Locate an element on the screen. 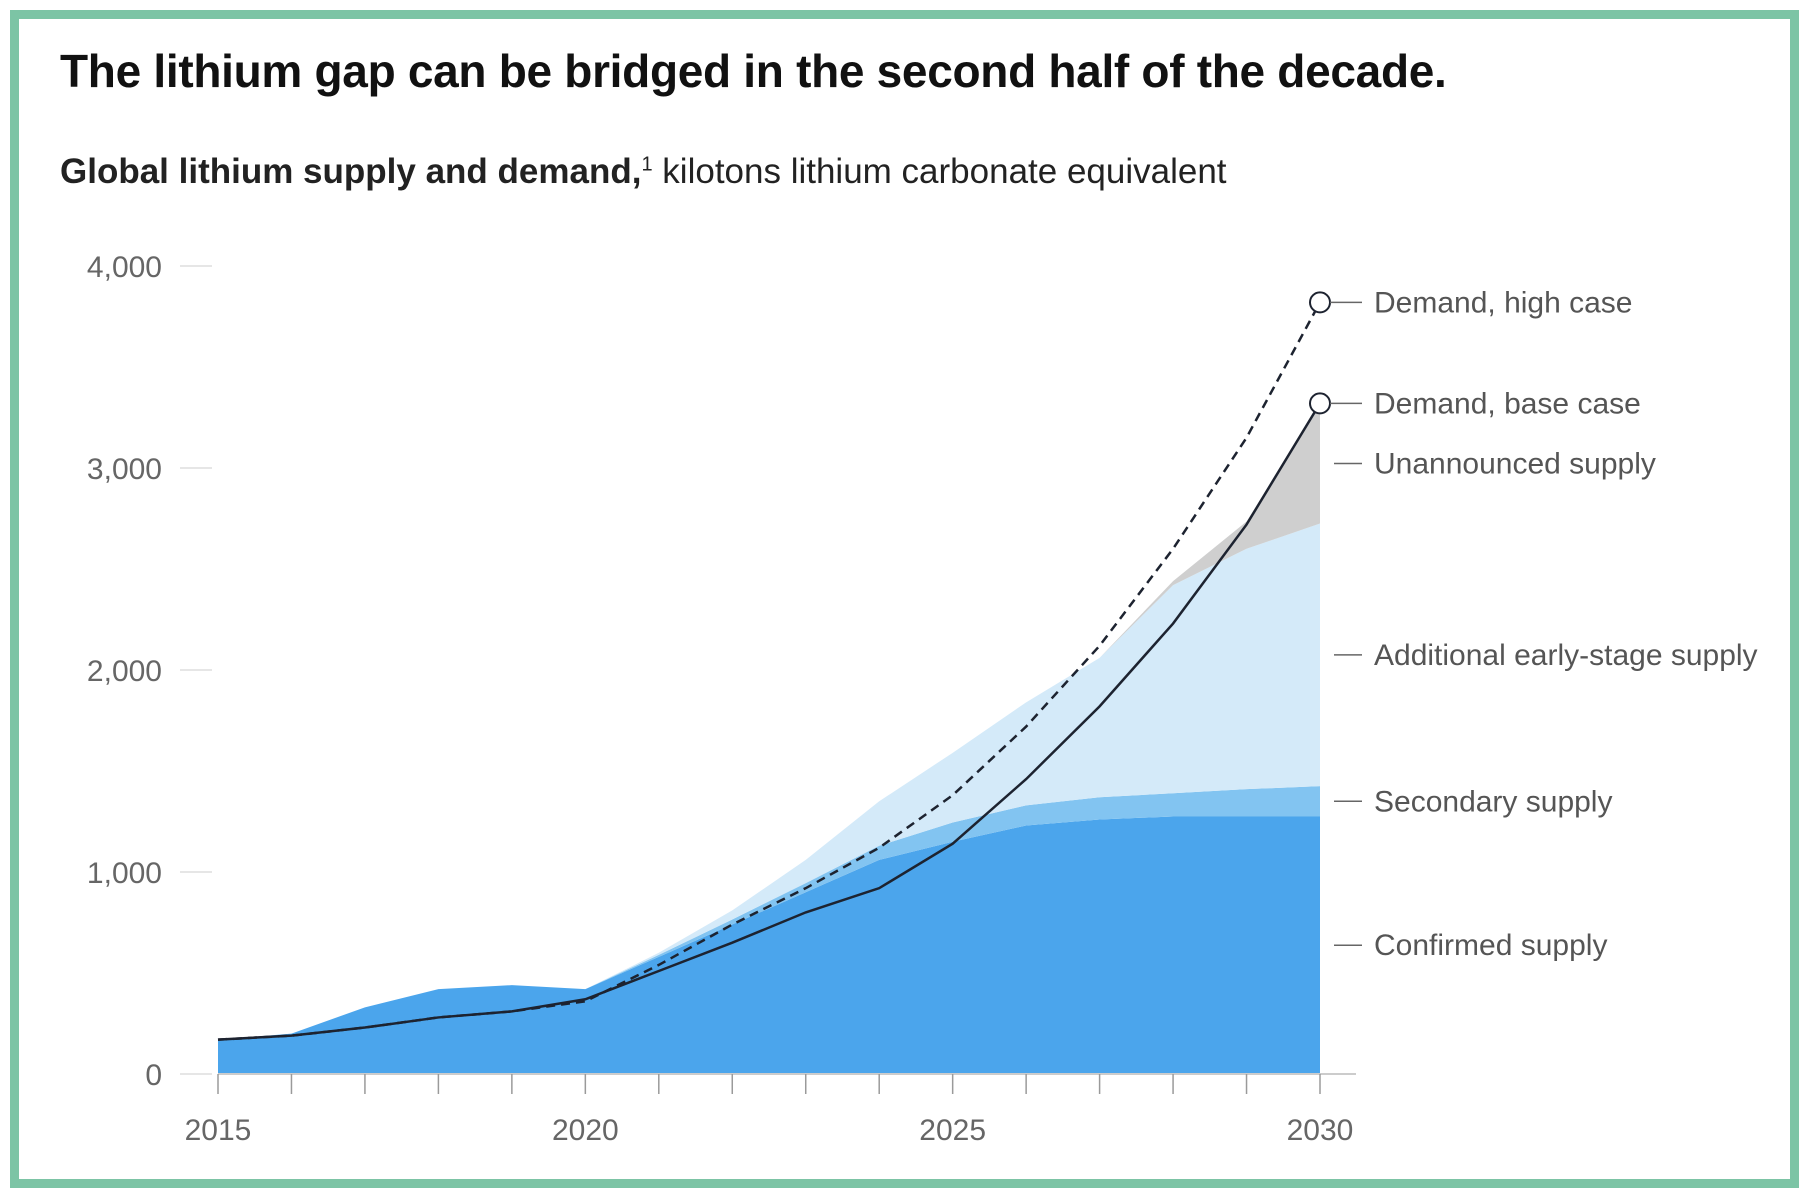  endpoint-demand-high-case is located at coordinates (1320, 302).